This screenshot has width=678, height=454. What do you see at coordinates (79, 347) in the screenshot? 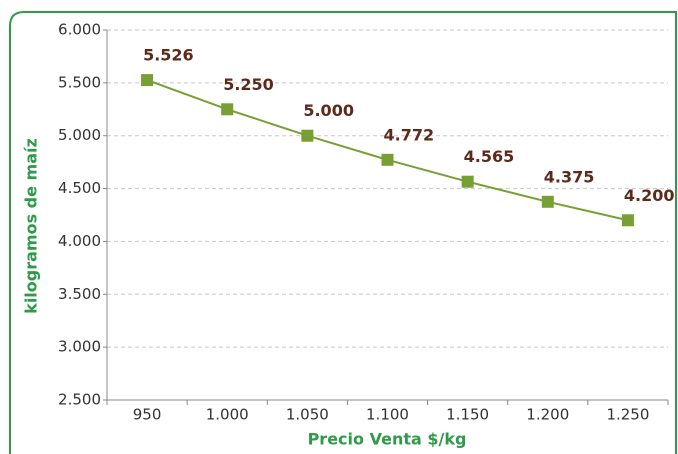
I see `y-tick-label: 3.000` at bounding box center [79, 347].